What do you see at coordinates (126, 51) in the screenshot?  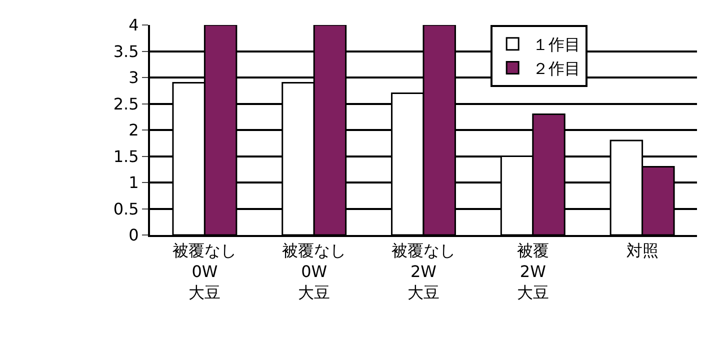 I see `y-tick-label: 3.5` at bounding box center [126, 51].